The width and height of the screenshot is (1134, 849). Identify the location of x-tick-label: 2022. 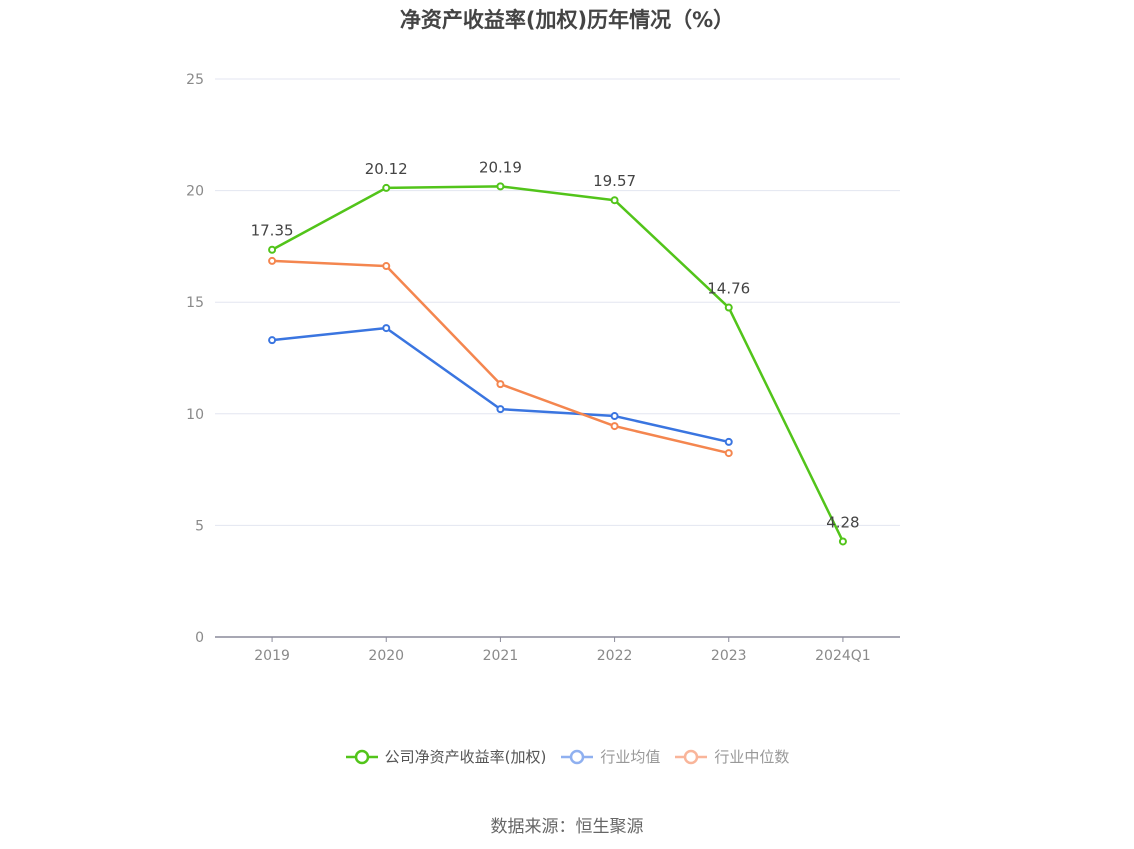
(615, 656).